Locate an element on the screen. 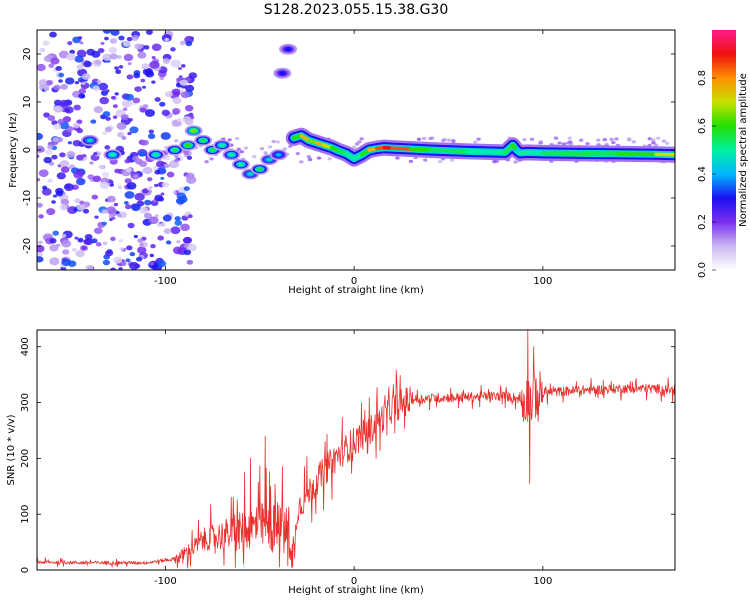  snr-y-tick-label: 100 is located at coordinates (25, 514).